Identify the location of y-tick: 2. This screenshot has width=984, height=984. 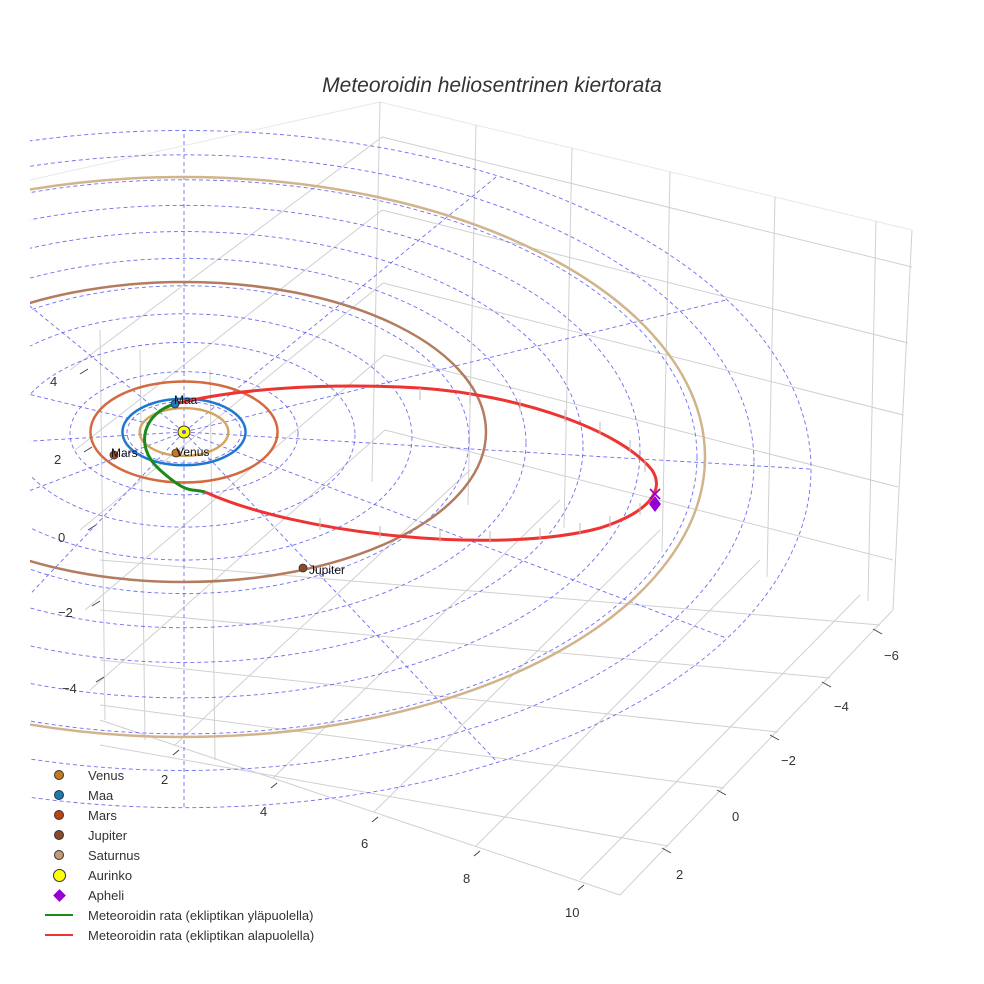
(679, 874).